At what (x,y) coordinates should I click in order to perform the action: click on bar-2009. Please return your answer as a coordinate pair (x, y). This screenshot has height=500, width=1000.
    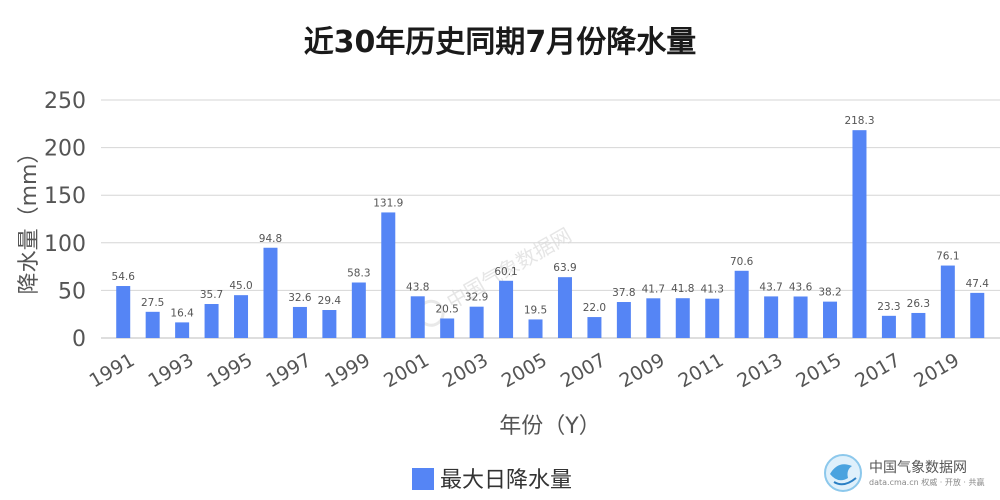
    Looking at the image, I should click on (653, 318).